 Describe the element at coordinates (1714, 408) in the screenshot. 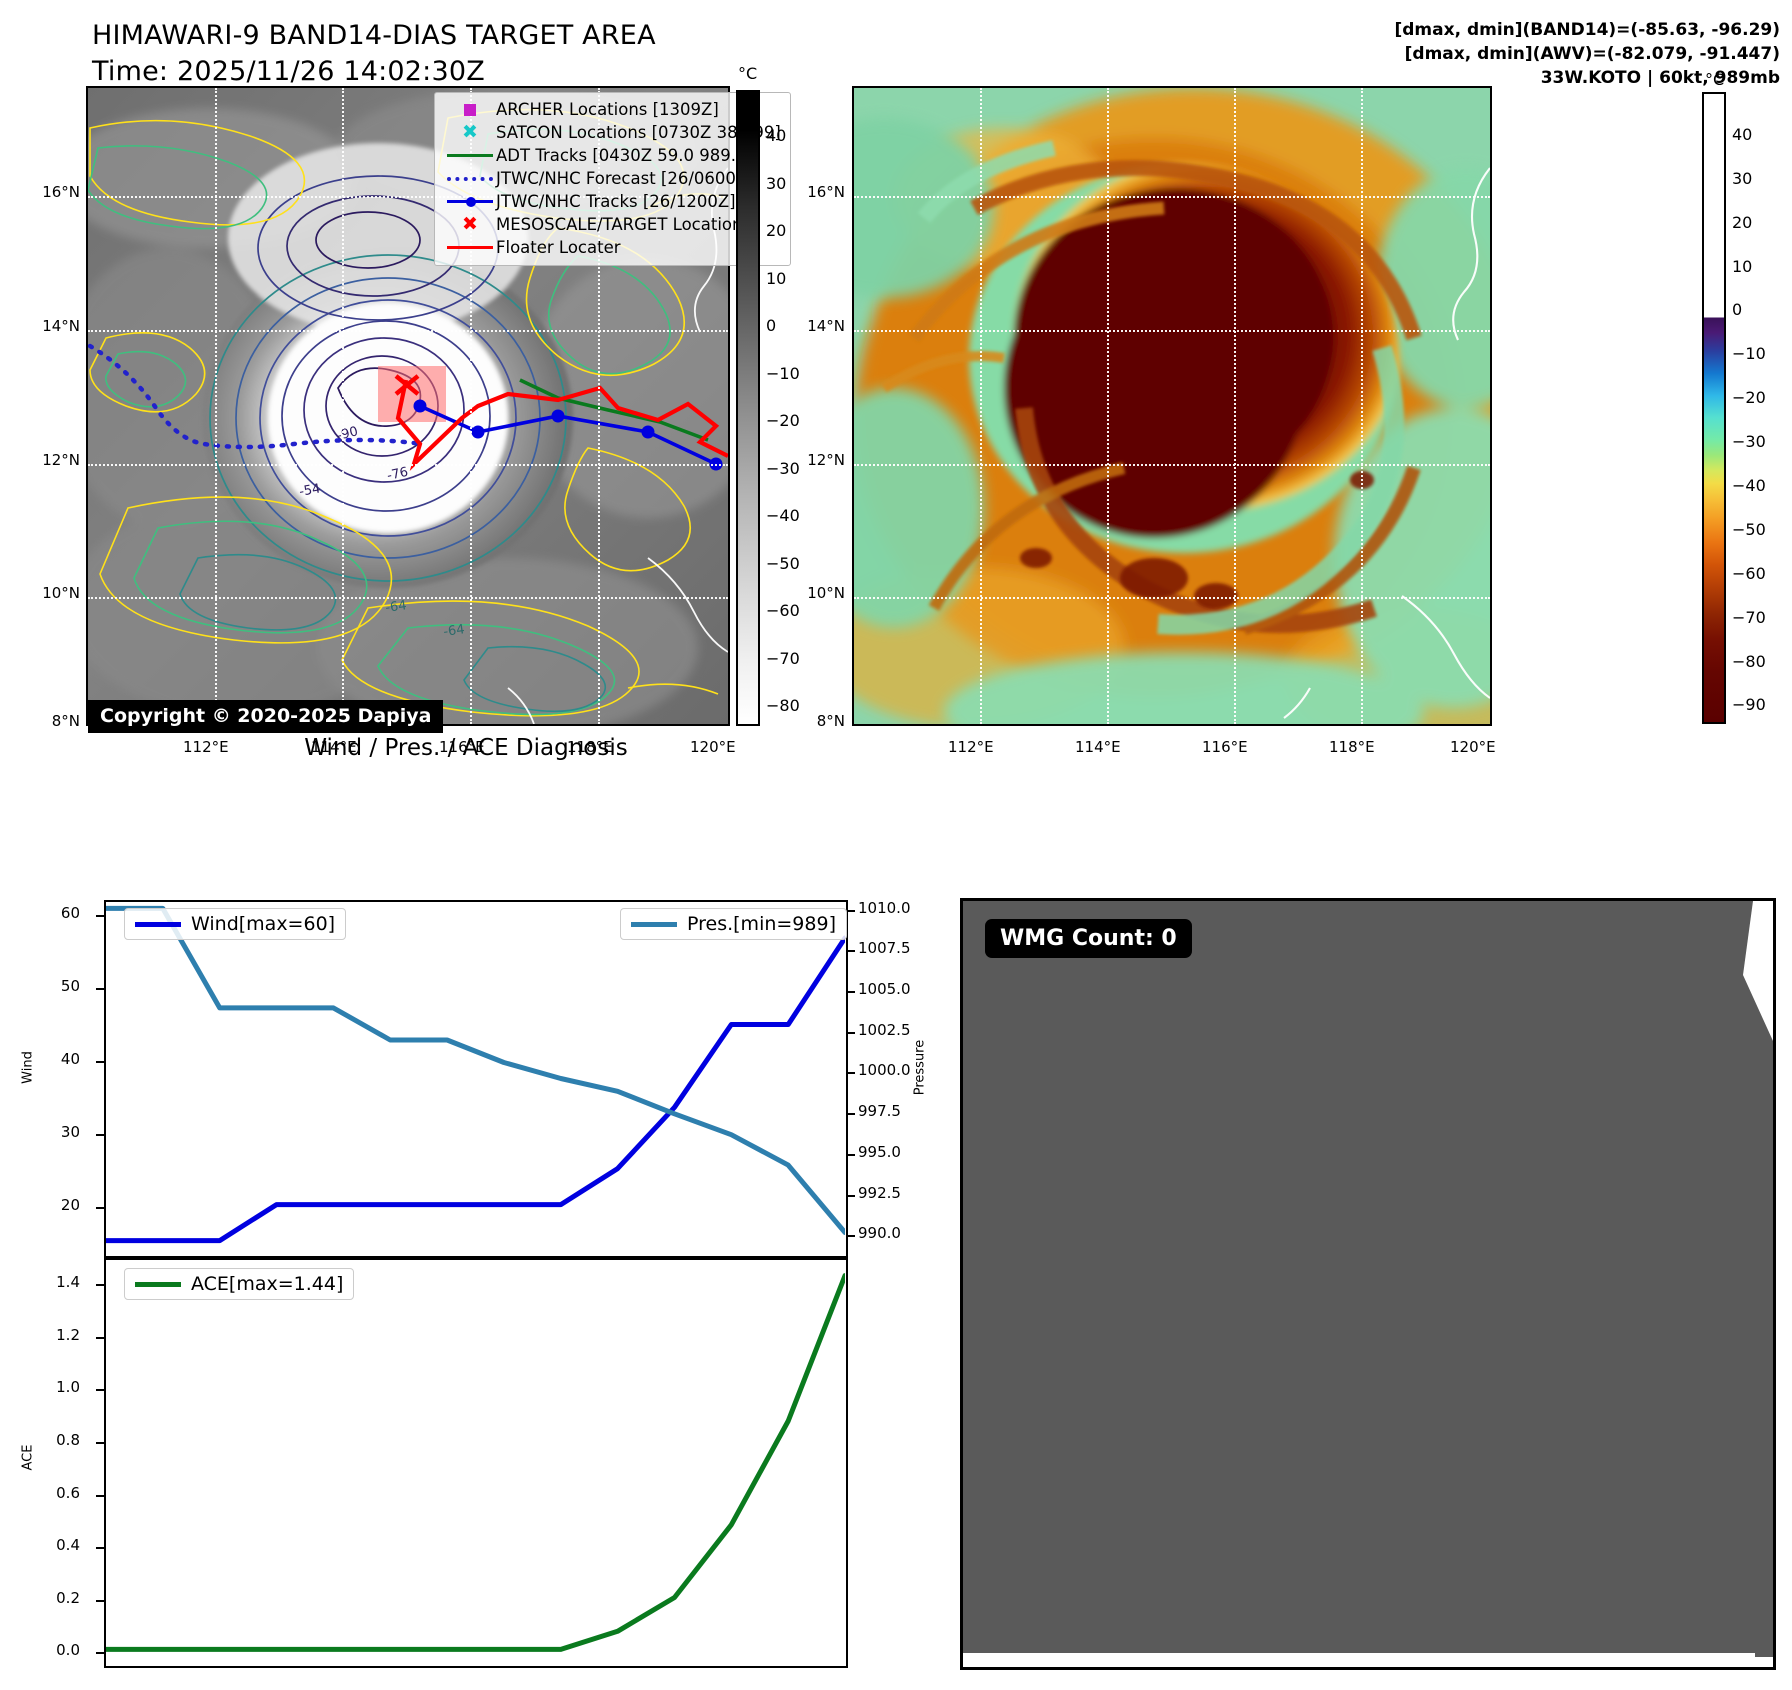

I see `colorbar-right` at that location.